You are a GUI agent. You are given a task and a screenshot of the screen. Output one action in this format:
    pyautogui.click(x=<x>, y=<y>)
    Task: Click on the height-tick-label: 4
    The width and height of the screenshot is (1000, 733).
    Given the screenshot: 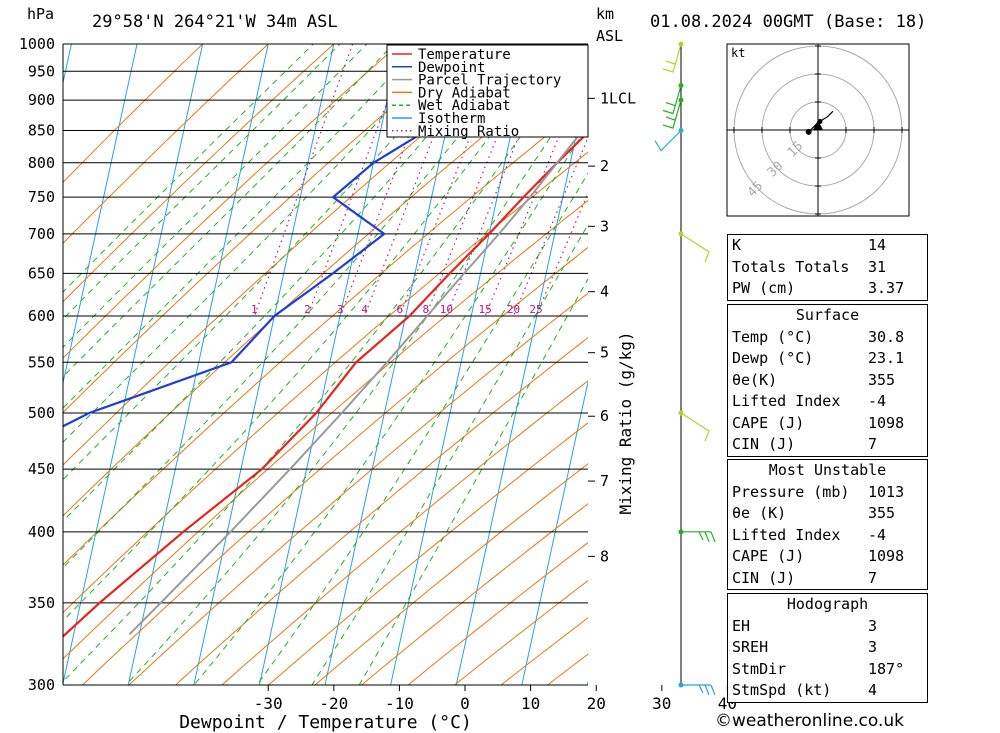 What is the action you would take?
    pyautogui.click(x=604, y=292)
    